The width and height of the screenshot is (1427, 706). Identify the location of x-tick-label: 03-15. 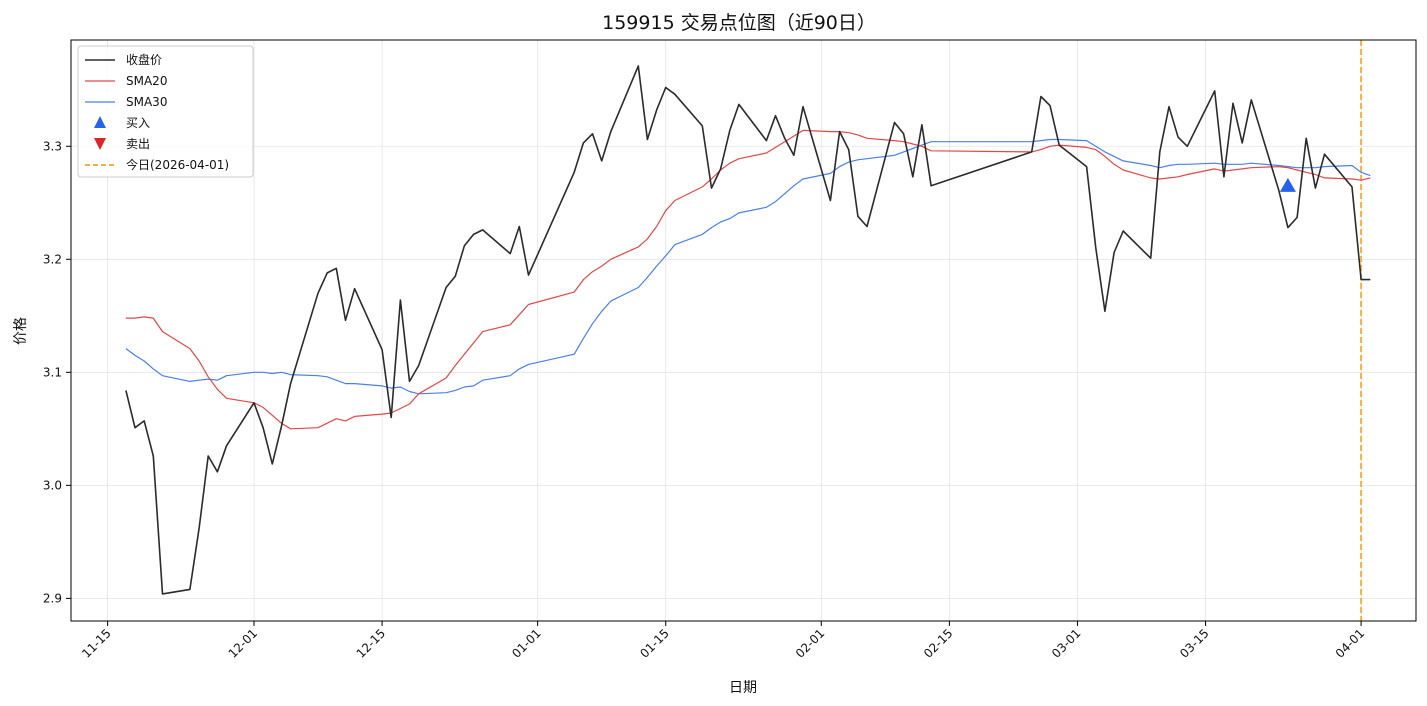
(1194, 643).